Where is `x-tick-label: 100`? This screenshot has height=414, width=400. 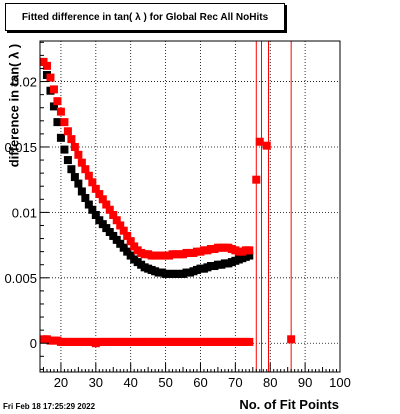
x-tick-label: 100 is located at coordinates (340, 382).